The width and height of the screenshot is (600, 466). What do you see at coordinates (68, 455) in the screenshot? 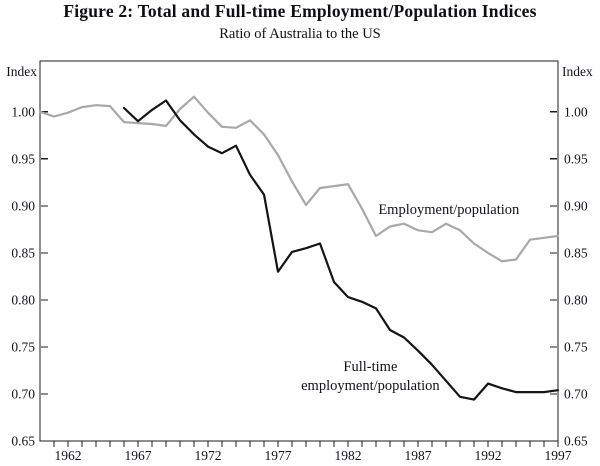
I see `x-tick-label: 1962` at bounding box center [68, 455].